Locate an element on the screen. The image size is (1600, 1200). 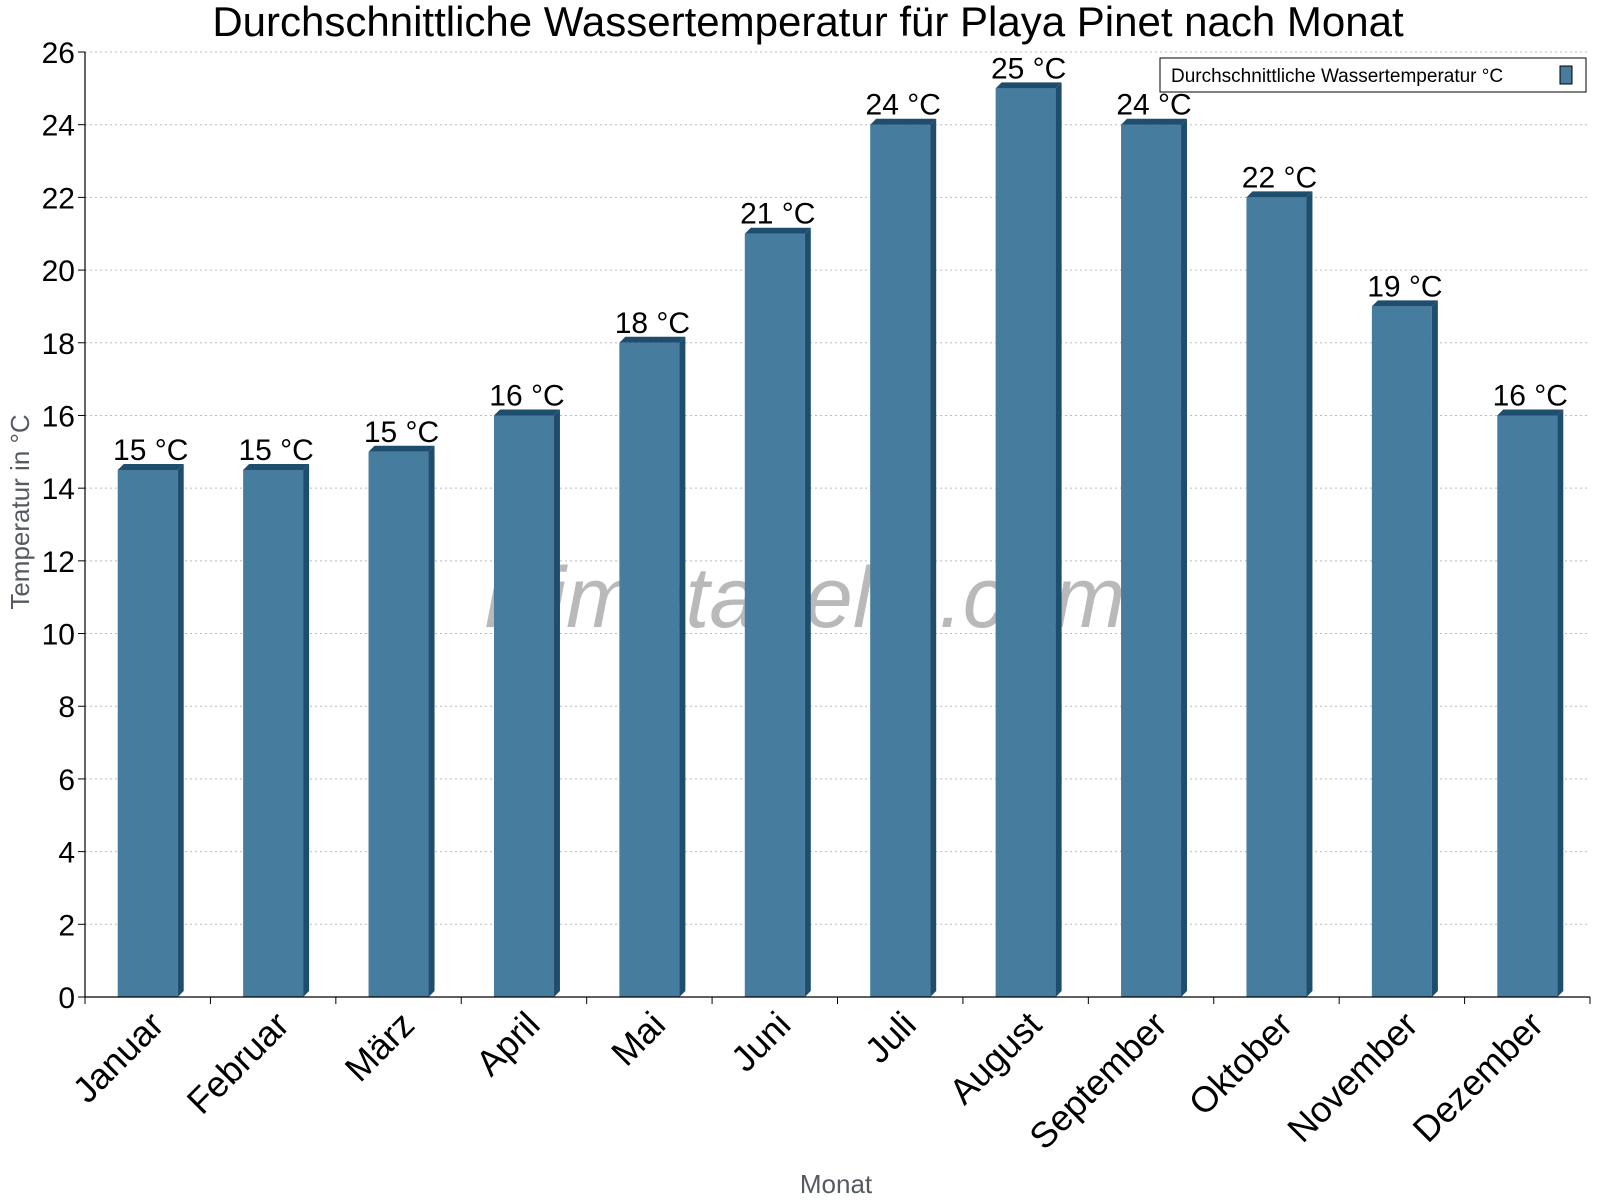
legend-box is located at coordinates (1373, 75).